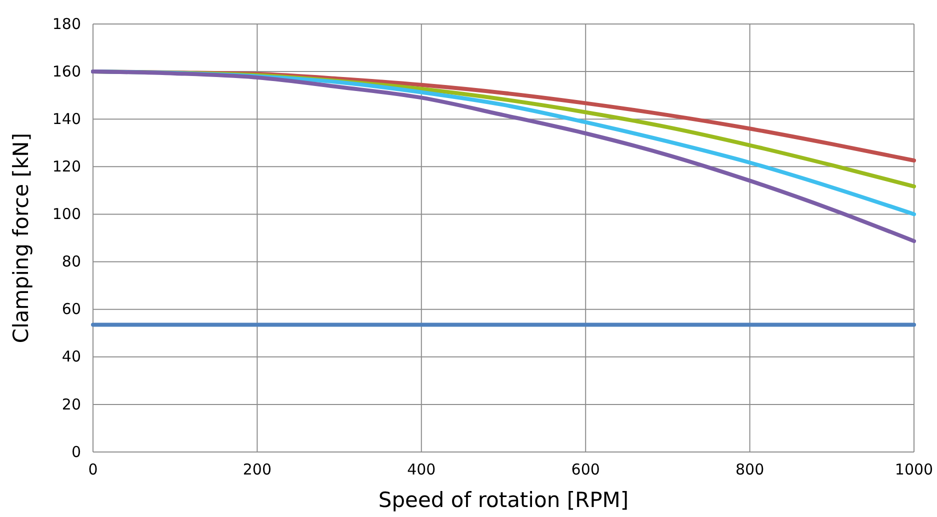 This screenshot has width=937, height=517. Describe the element at coordinates (421, 469) in the screenshot. I see `x-tick-label: 400` at that location.